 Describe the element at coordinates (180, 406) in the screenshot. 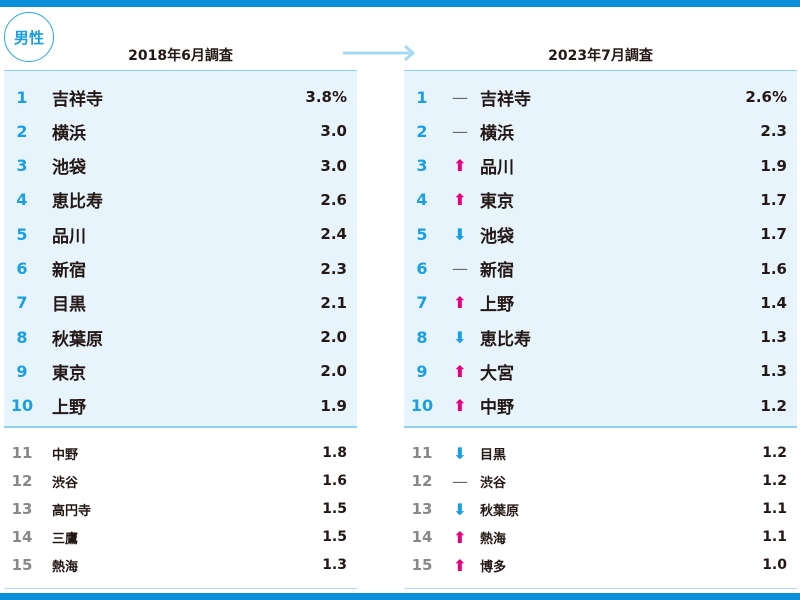

I see `ranking-row: 10 上野 1.9` at that location.